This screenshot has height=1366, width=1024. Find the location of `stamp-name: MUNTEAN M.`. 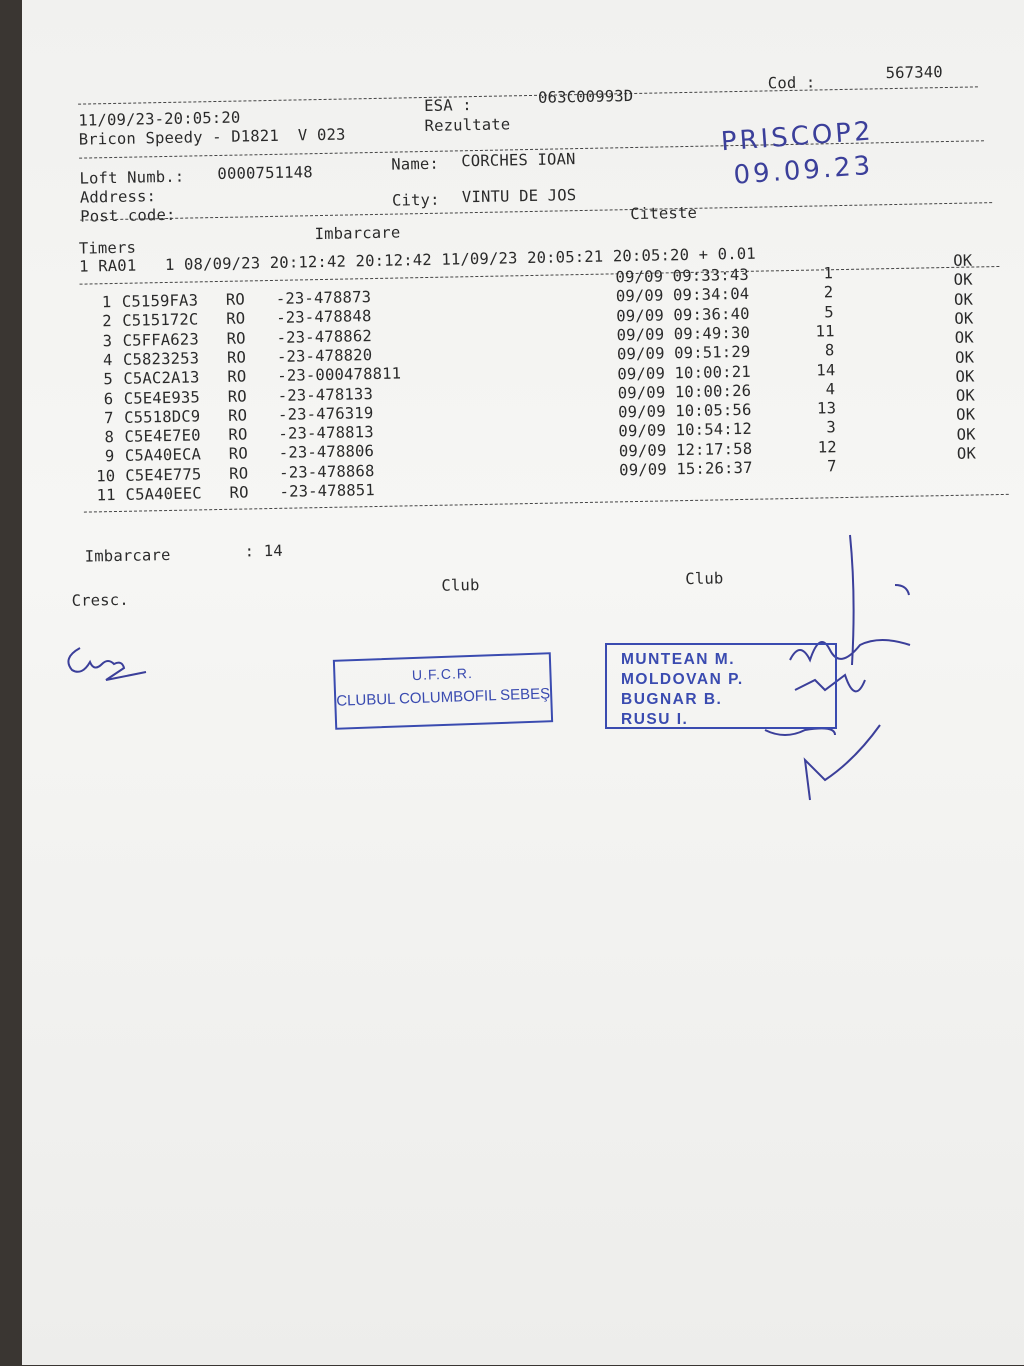

stamp-name: MUNTEAN M. is located at coordinates (678, 659).